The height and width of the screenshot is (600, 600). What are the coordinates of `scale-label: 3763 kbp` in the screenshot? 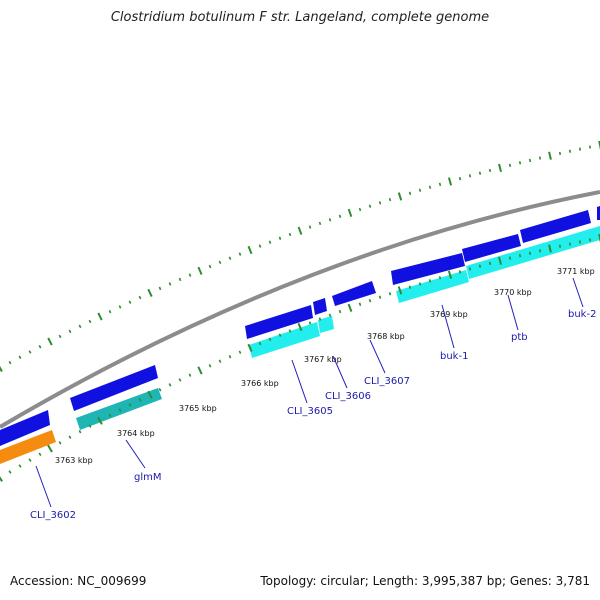 It's located at (74, 460).